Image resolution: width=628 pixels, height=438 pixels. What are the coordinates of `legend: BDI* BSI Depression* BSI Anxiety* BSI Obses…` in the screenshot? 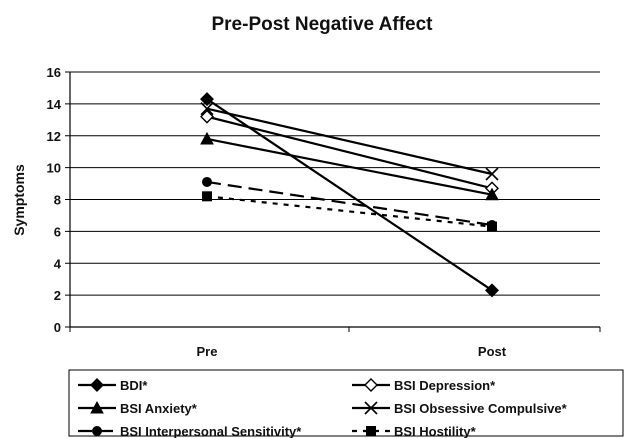 It's located at (346, 403).